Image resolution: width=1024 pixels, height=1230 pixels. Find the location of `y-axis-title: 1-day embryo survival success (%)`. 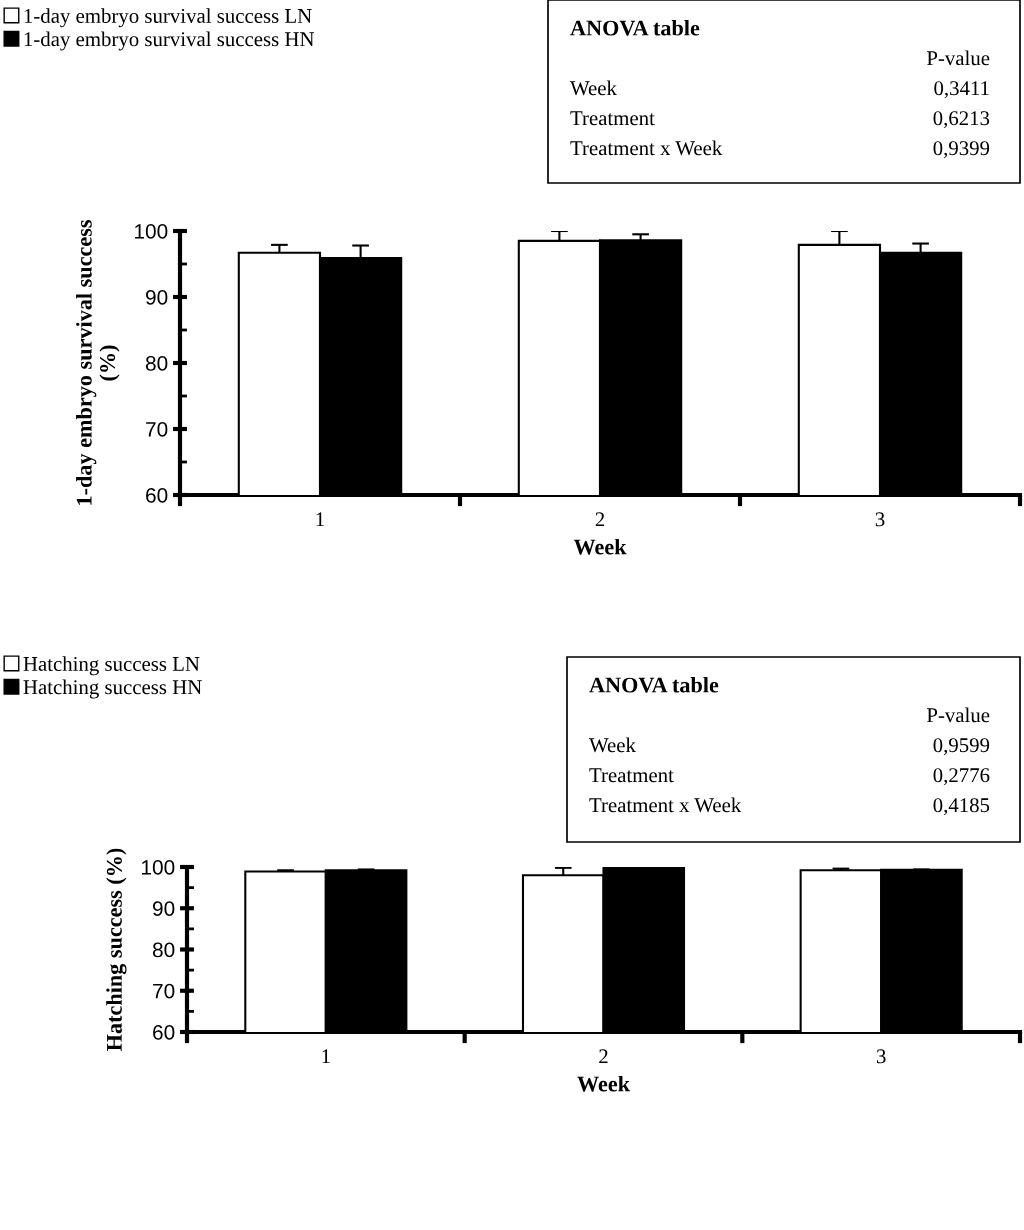

y-axis-title: 1-day embryo survival success (%) is located at coordinates (98, 362).